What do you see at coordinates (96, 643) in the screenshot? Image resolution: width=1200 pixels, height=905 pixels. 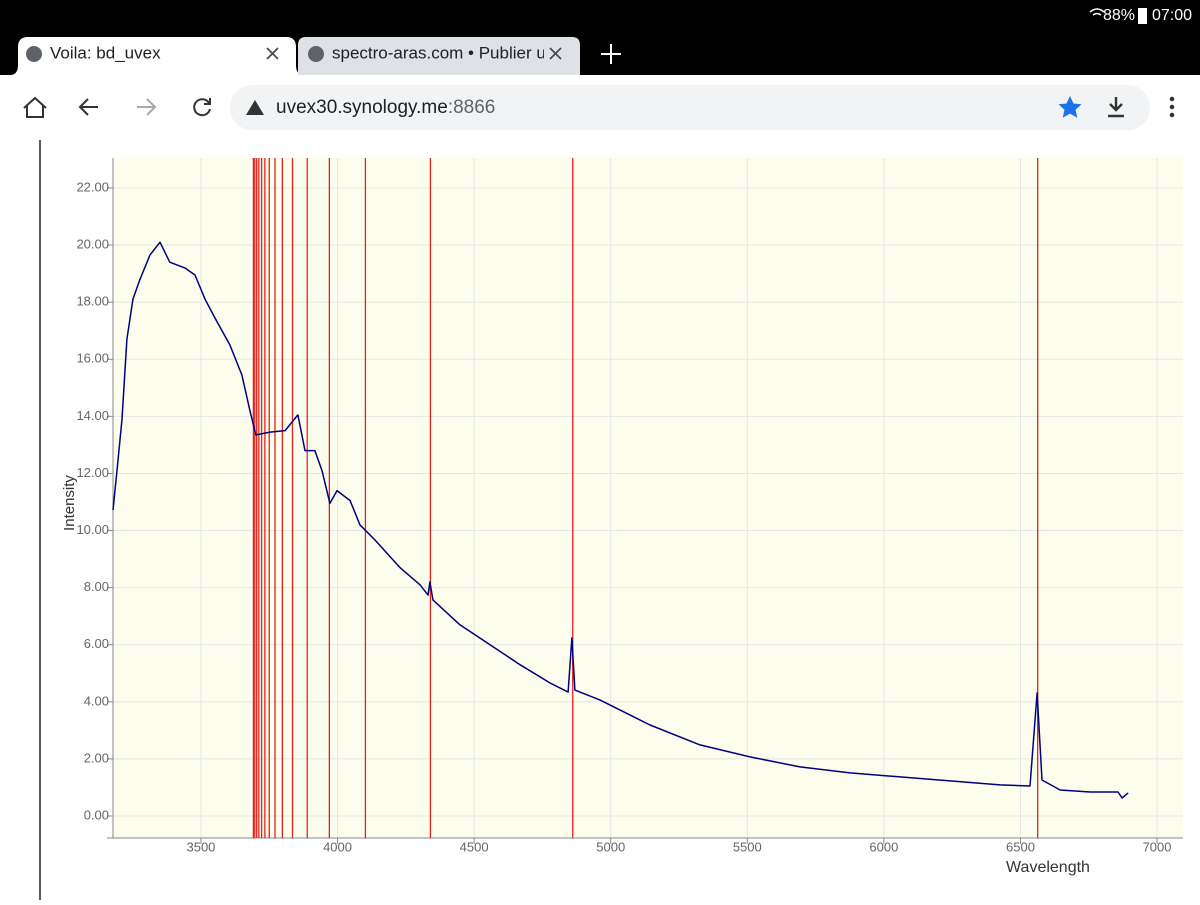 I see `y-tick-label: 6.00` at bounding box center [96, 643].